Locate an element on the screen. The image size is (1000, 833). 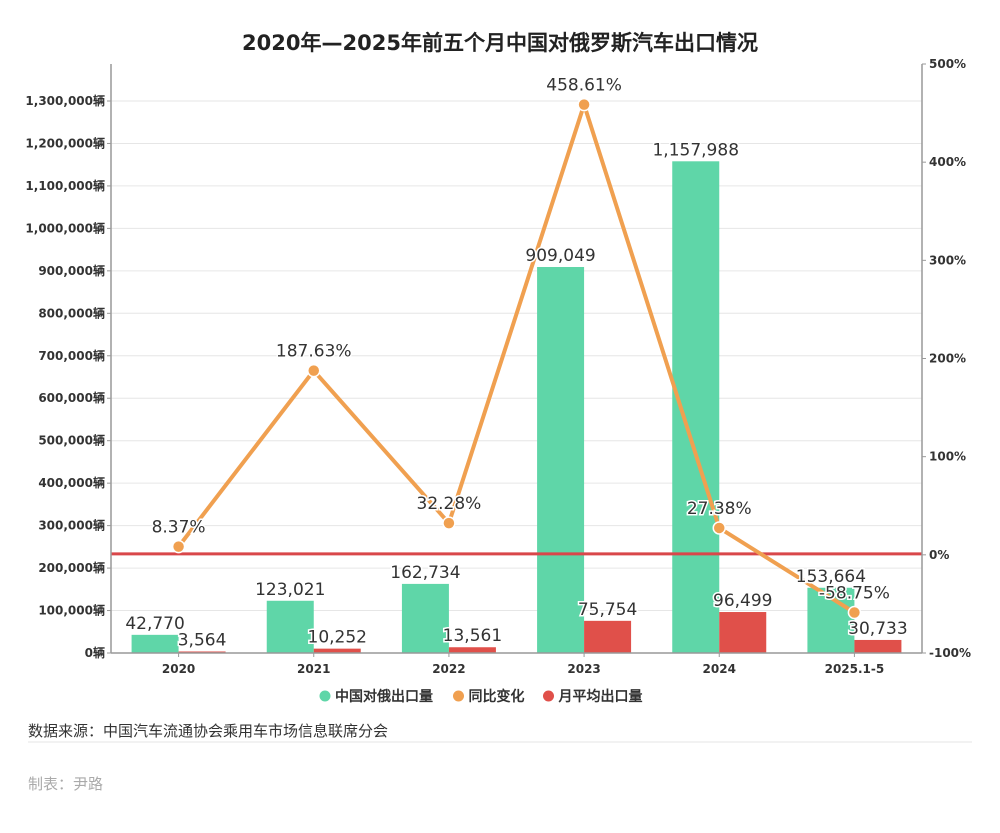
yoy-change-label: 187.63% is located at coordinates (314, 352).